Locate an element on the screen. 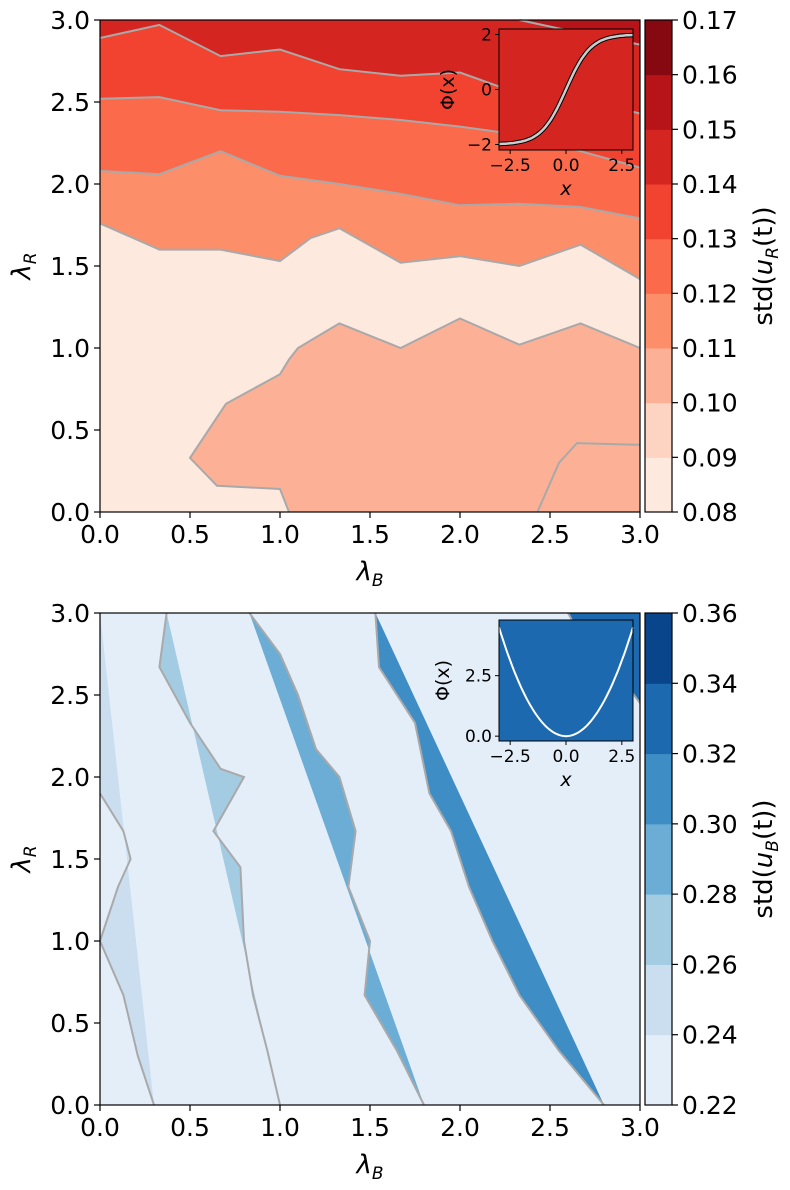 The height and width of the screenshot is (1190, 790). y-axis-label: λR is located at coordinates (24, 859).